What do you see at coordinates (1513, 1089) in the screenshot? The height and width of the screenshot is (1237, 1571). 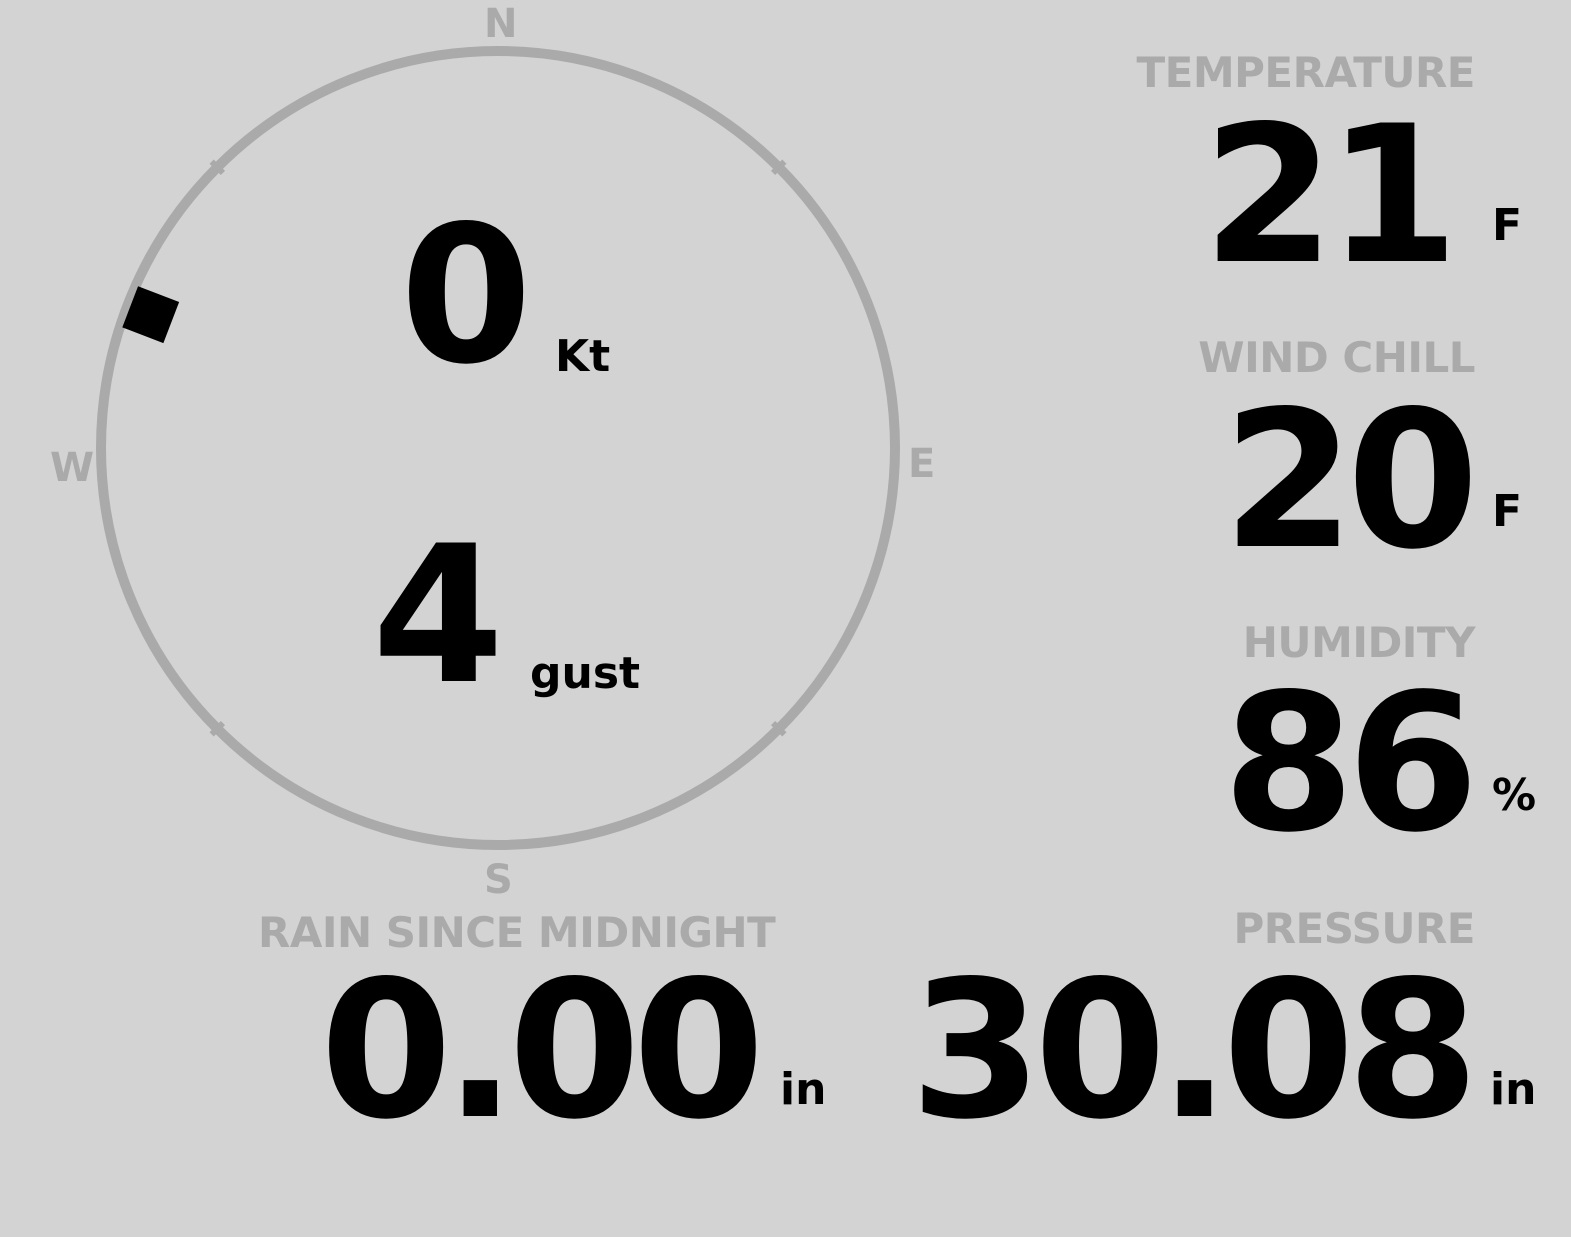 I see `pressure-unit: in` at bounding box center [1513, 1089].